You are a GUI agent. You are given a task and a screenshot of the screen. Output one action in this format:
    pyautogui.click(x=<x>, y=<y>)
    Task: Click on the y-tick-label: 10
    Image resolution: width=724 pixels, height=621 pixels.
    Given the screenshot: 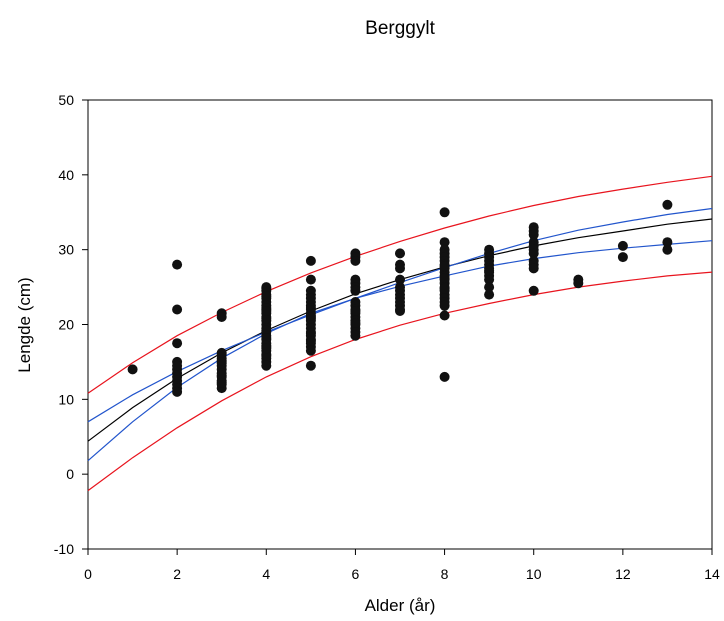 What is the action you would take?
    pyautogui.click(x=66, y=399)
    